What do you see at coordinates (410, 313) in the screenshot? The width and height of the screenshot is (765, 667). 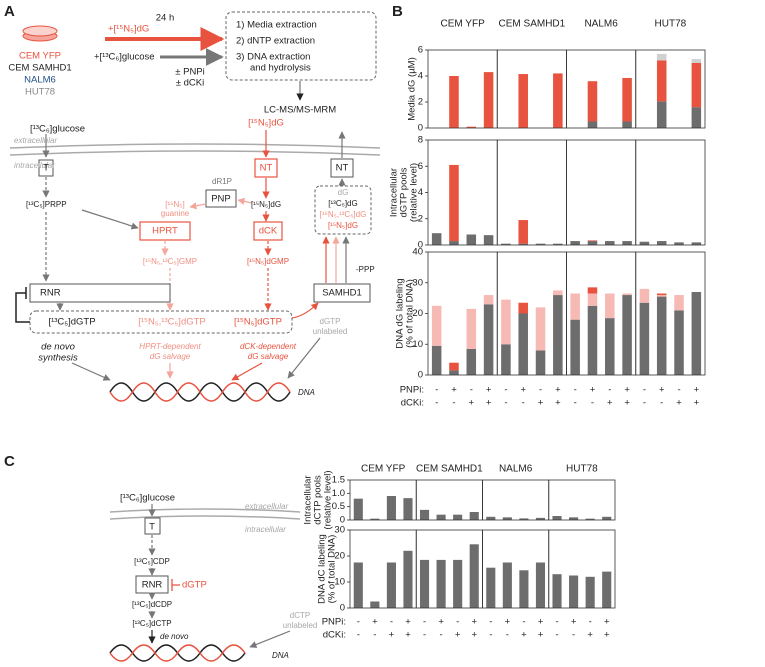 I see `y-axis-label: (% of total DNA)` at bounding box center [410, 313].